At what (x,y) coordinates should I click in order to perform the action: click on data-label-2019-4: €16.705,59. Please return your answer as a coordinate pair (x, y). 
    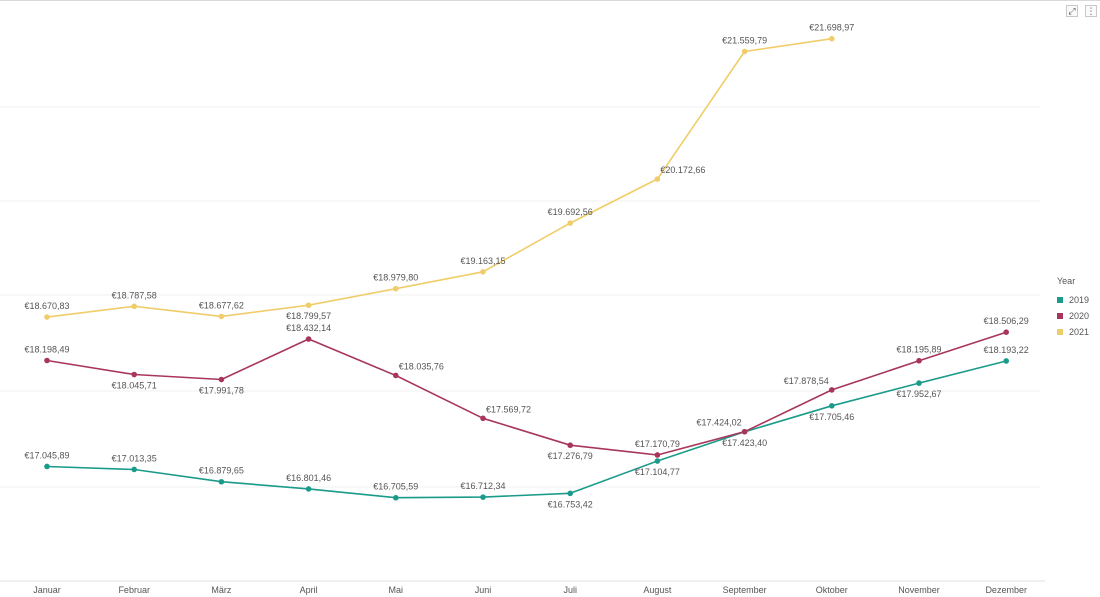
    Looking at the image, I should click on (395, 487).